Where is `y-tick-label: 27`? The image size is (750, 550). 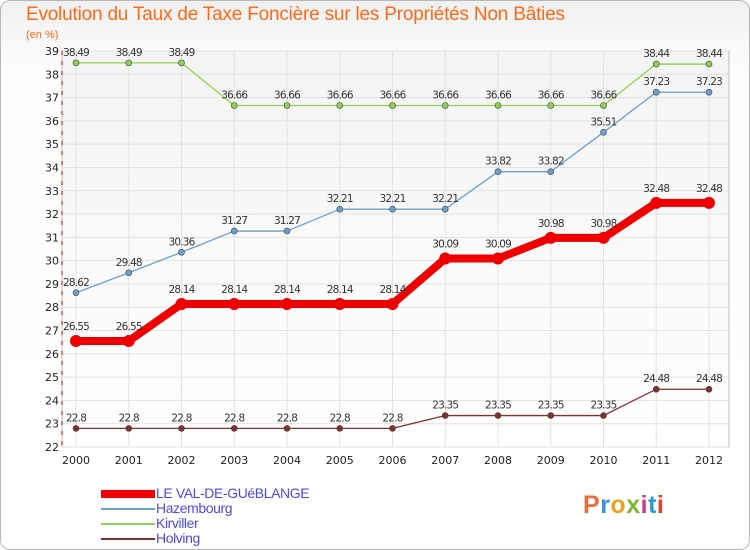 y-tick-label: 27 is located at coordinates (52, 331).